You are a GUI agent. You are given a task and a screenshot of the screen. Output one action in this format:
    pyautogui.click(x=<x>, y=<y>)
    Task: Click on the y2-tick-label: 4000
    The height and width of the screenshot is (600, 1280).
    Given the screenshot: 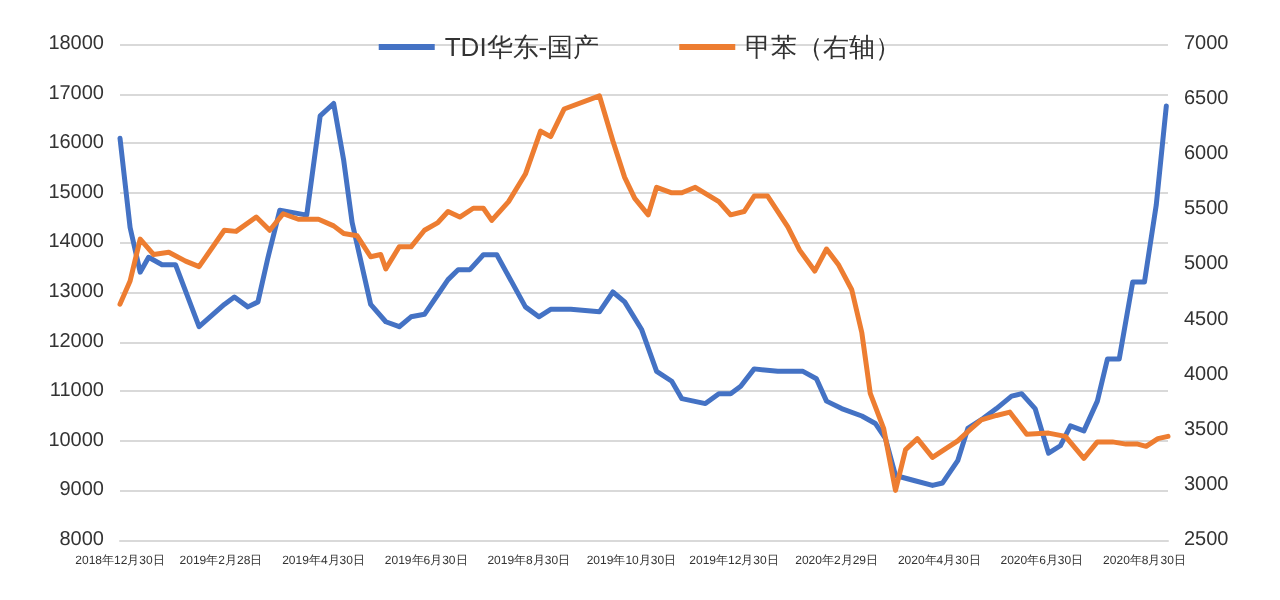 What is the action you would take?
    pyautogui.click(x=1207, y=374)
    